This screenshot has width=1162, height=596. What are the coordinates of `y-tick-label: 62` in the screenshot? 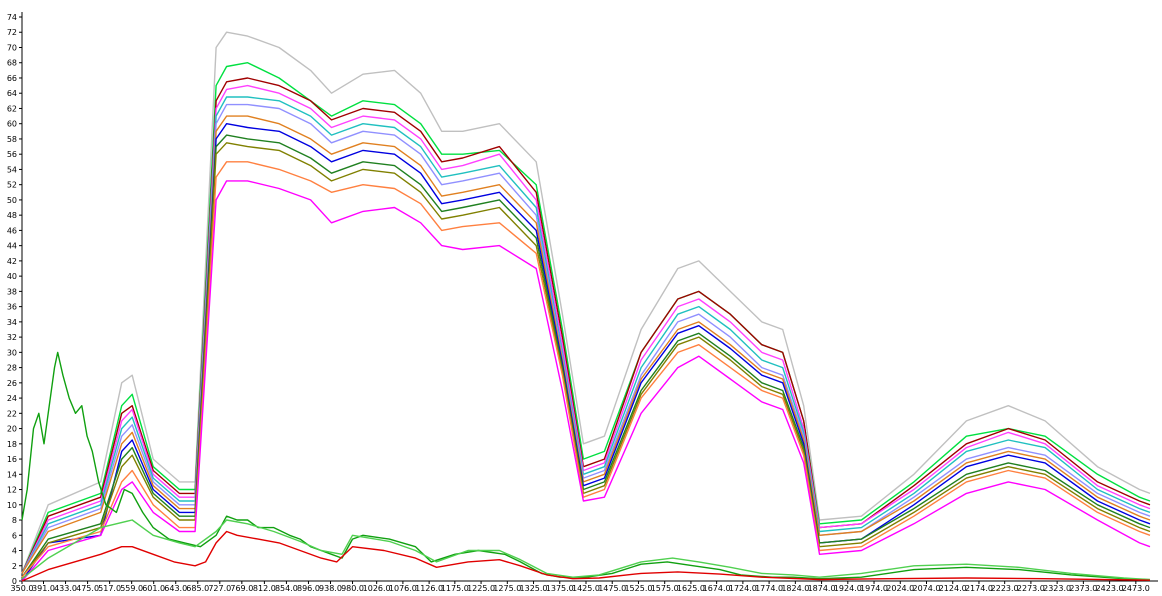 It's located at (12, 108).